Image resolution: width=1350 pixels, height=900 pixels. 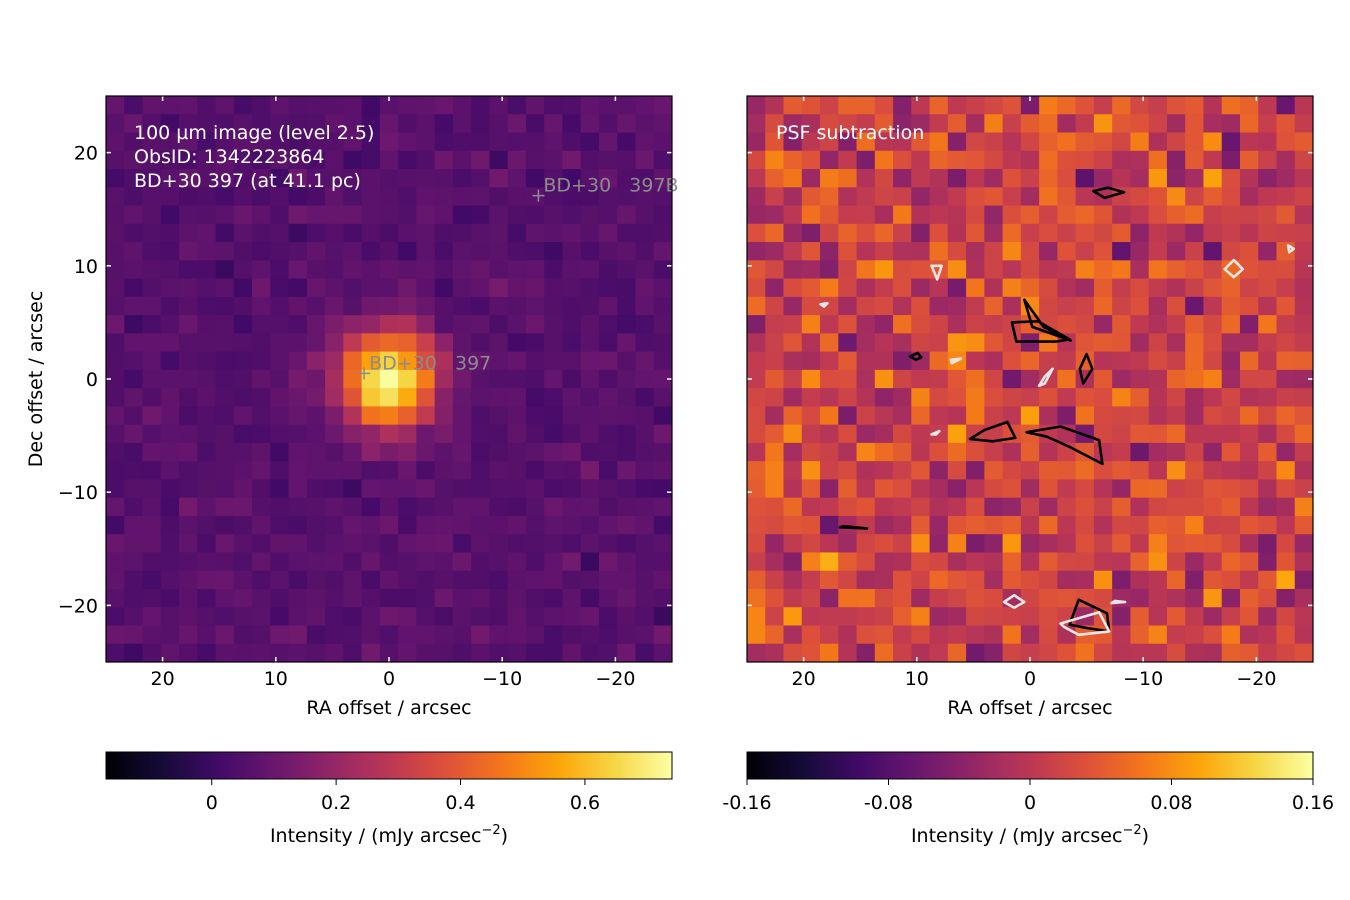 I want to click on x-tick-label: −10, so click(x=502, y=679).